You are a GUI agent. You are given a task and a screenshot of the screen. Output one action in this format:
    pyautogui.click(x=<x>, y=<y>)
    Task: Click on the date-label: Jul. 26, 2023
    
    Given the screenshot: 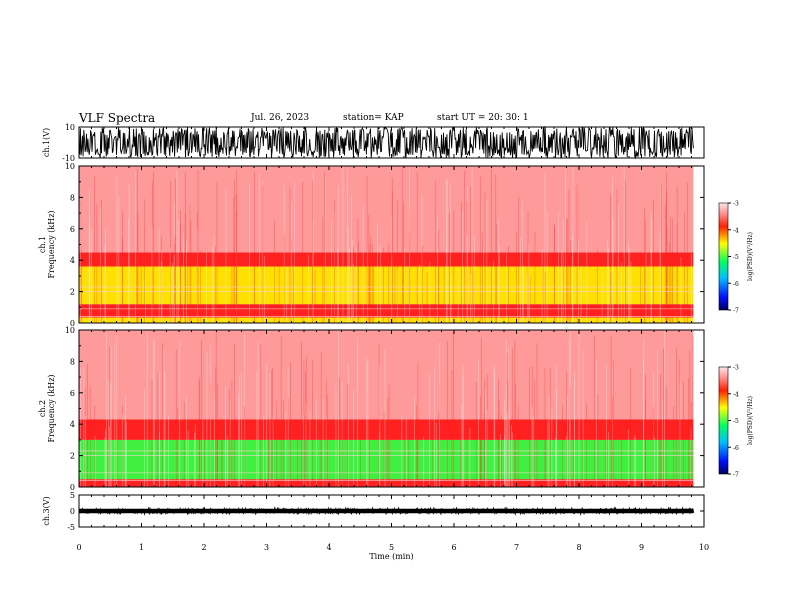 What is the action you would take?
    pyautogui.click(x=280, y=118)
    